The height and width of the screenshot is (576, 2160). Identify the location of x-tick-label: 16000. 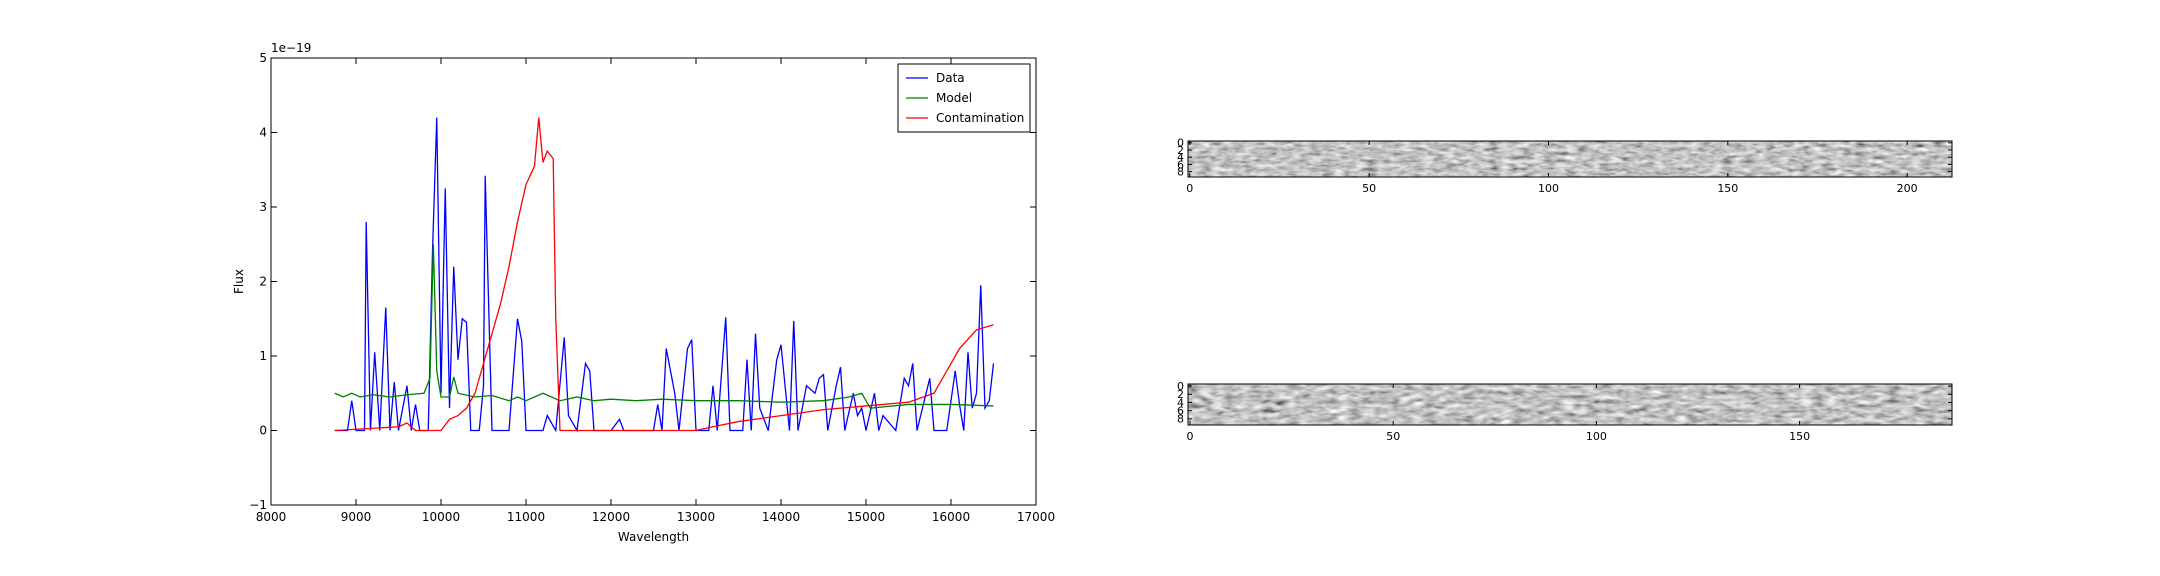
(951, 517).